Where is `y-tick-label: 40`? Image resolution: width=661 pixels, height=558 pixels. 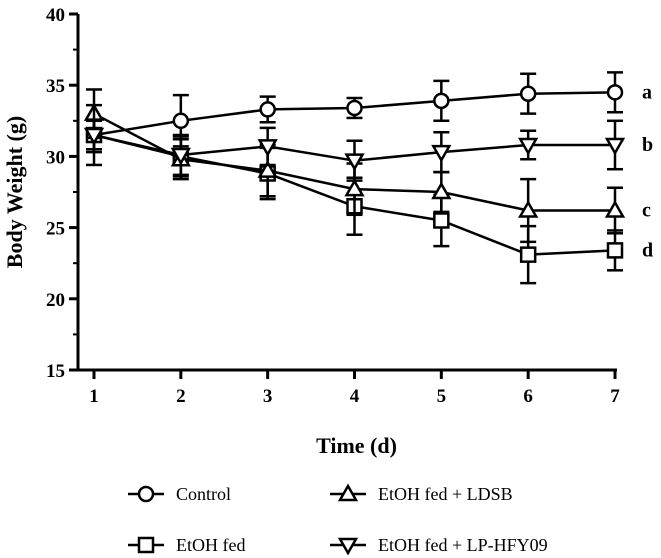 y-tick-label: 40 is located at coordinates (55, 15).